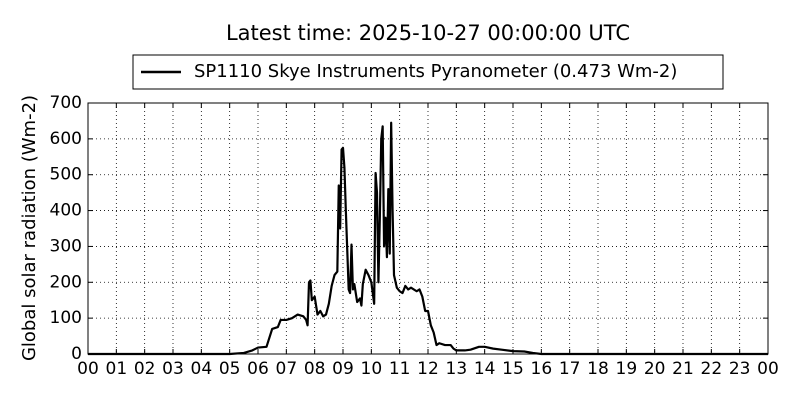 This screenshot has width=800, height=400. Describe the element at coordinates (76, 354) in the screenshot. I see `y-tick-label: 0` at that location.